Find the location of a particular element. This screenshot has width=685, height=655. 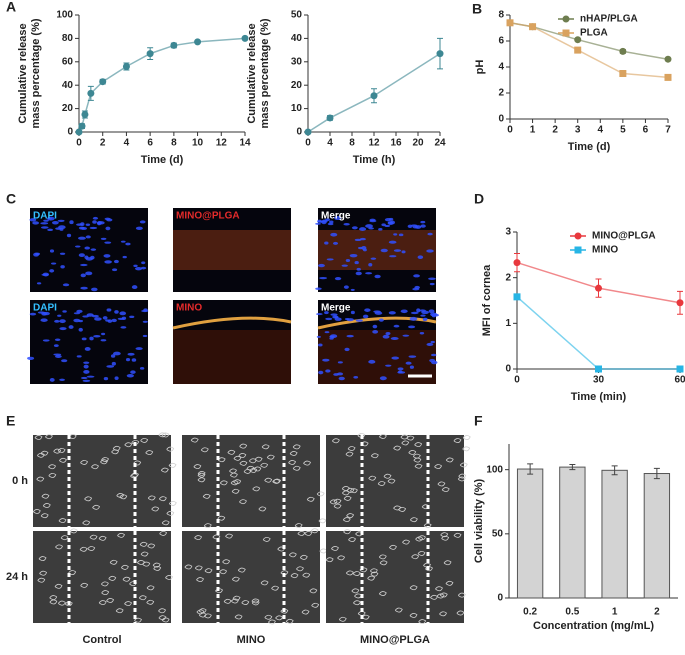

panel-letter: C is located at coordinates (11, 199).